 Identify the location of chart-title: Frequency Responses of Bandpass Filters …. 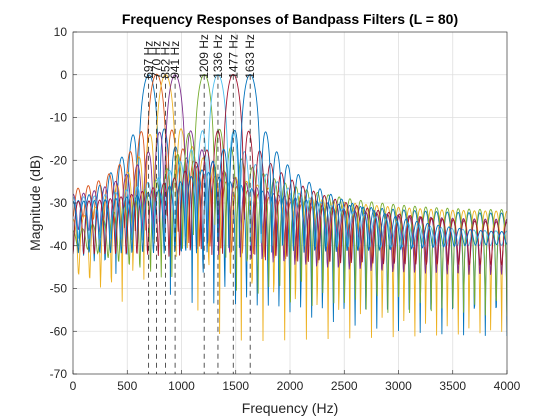
(290, 19).